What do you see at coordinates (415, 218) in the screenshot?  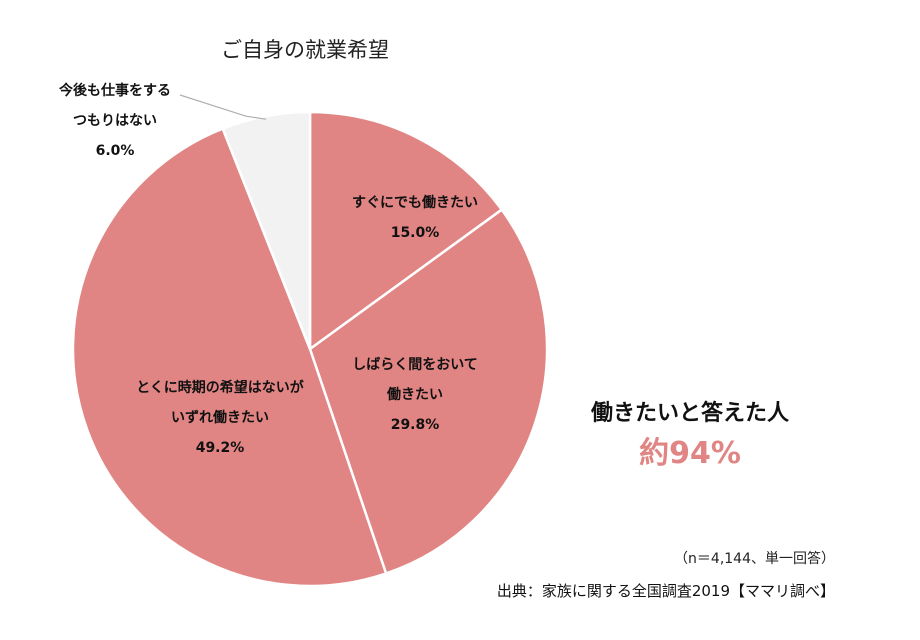 I see `slice-label-immediate: すぐにでも働きたい 15.0%` at bounding box center [415, 218].